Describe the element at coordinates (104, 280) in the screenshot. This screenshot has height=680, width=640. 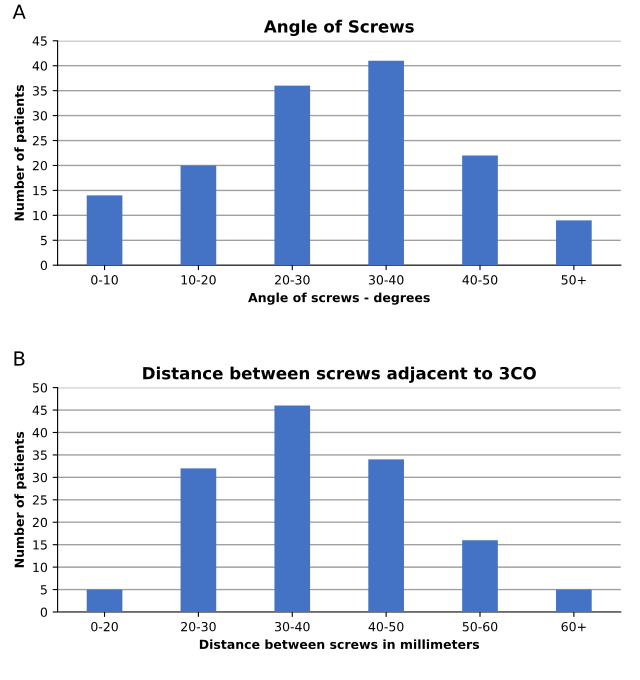
I see `x-tick-label: 0-10` at that location.